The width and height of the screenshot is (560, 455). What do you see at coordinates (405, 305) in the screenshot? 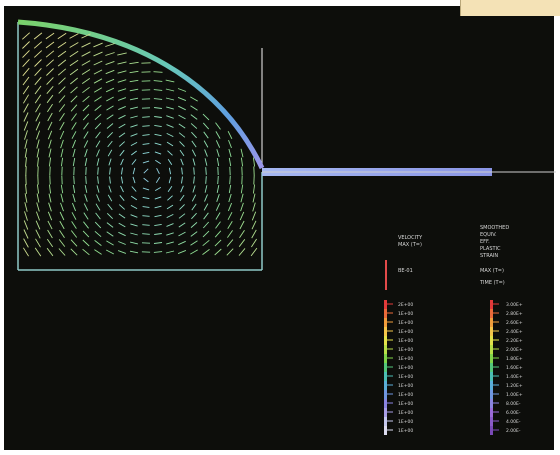
I see `legend-tick-label: 2E+00` at bounding box center [405, 305].